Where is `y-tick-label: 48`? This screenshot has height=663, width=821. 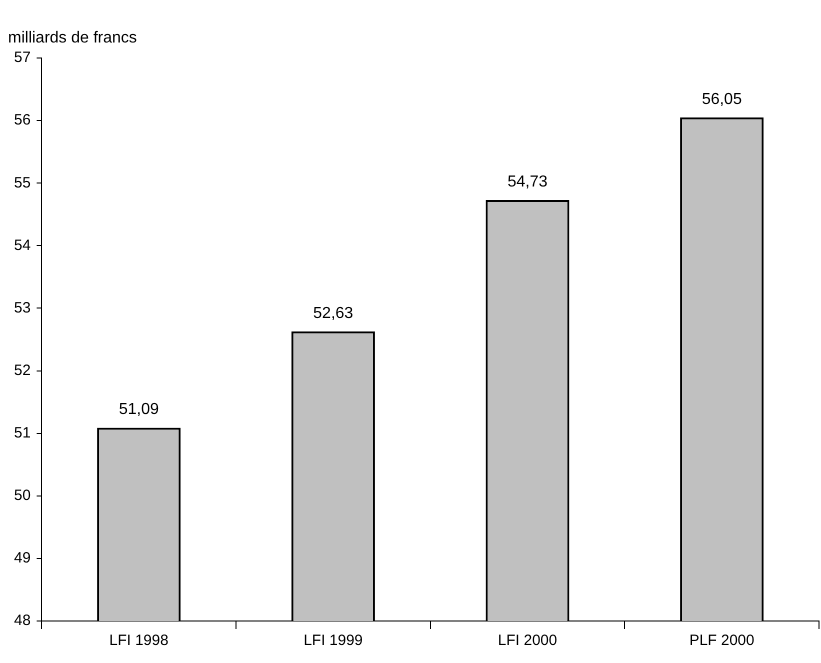 y-tick-label: 48 is located at coordinates (22, 621).